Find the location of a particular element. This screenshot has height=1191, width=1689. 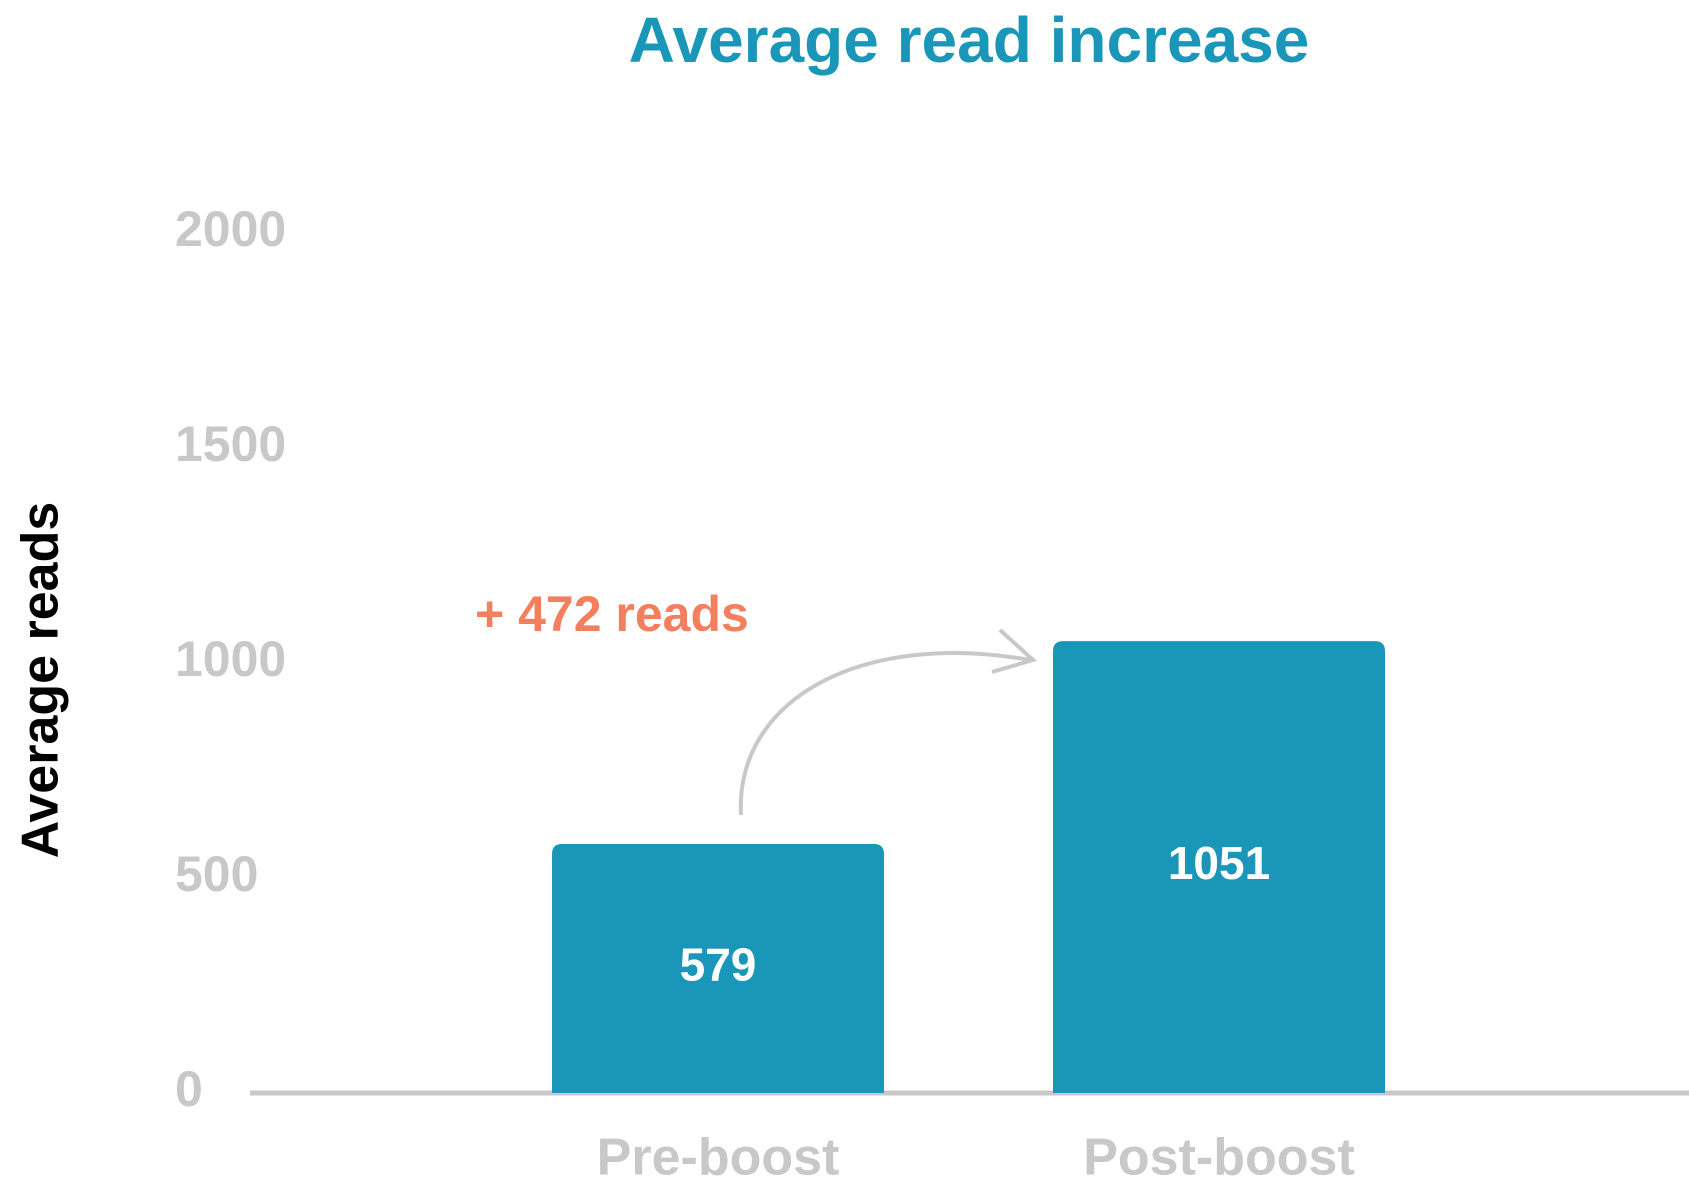

x-tick-label: Pre-boost is located at coordinates (718, 1158).